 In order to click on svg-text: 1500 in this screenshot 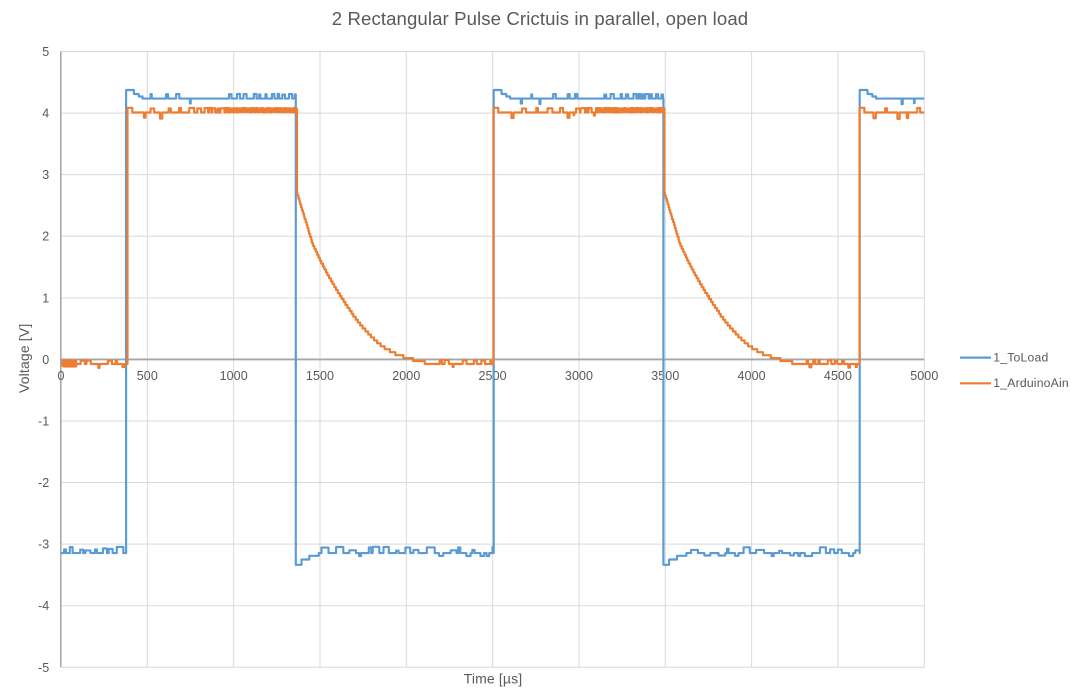, I will do `click(320, 376)`.